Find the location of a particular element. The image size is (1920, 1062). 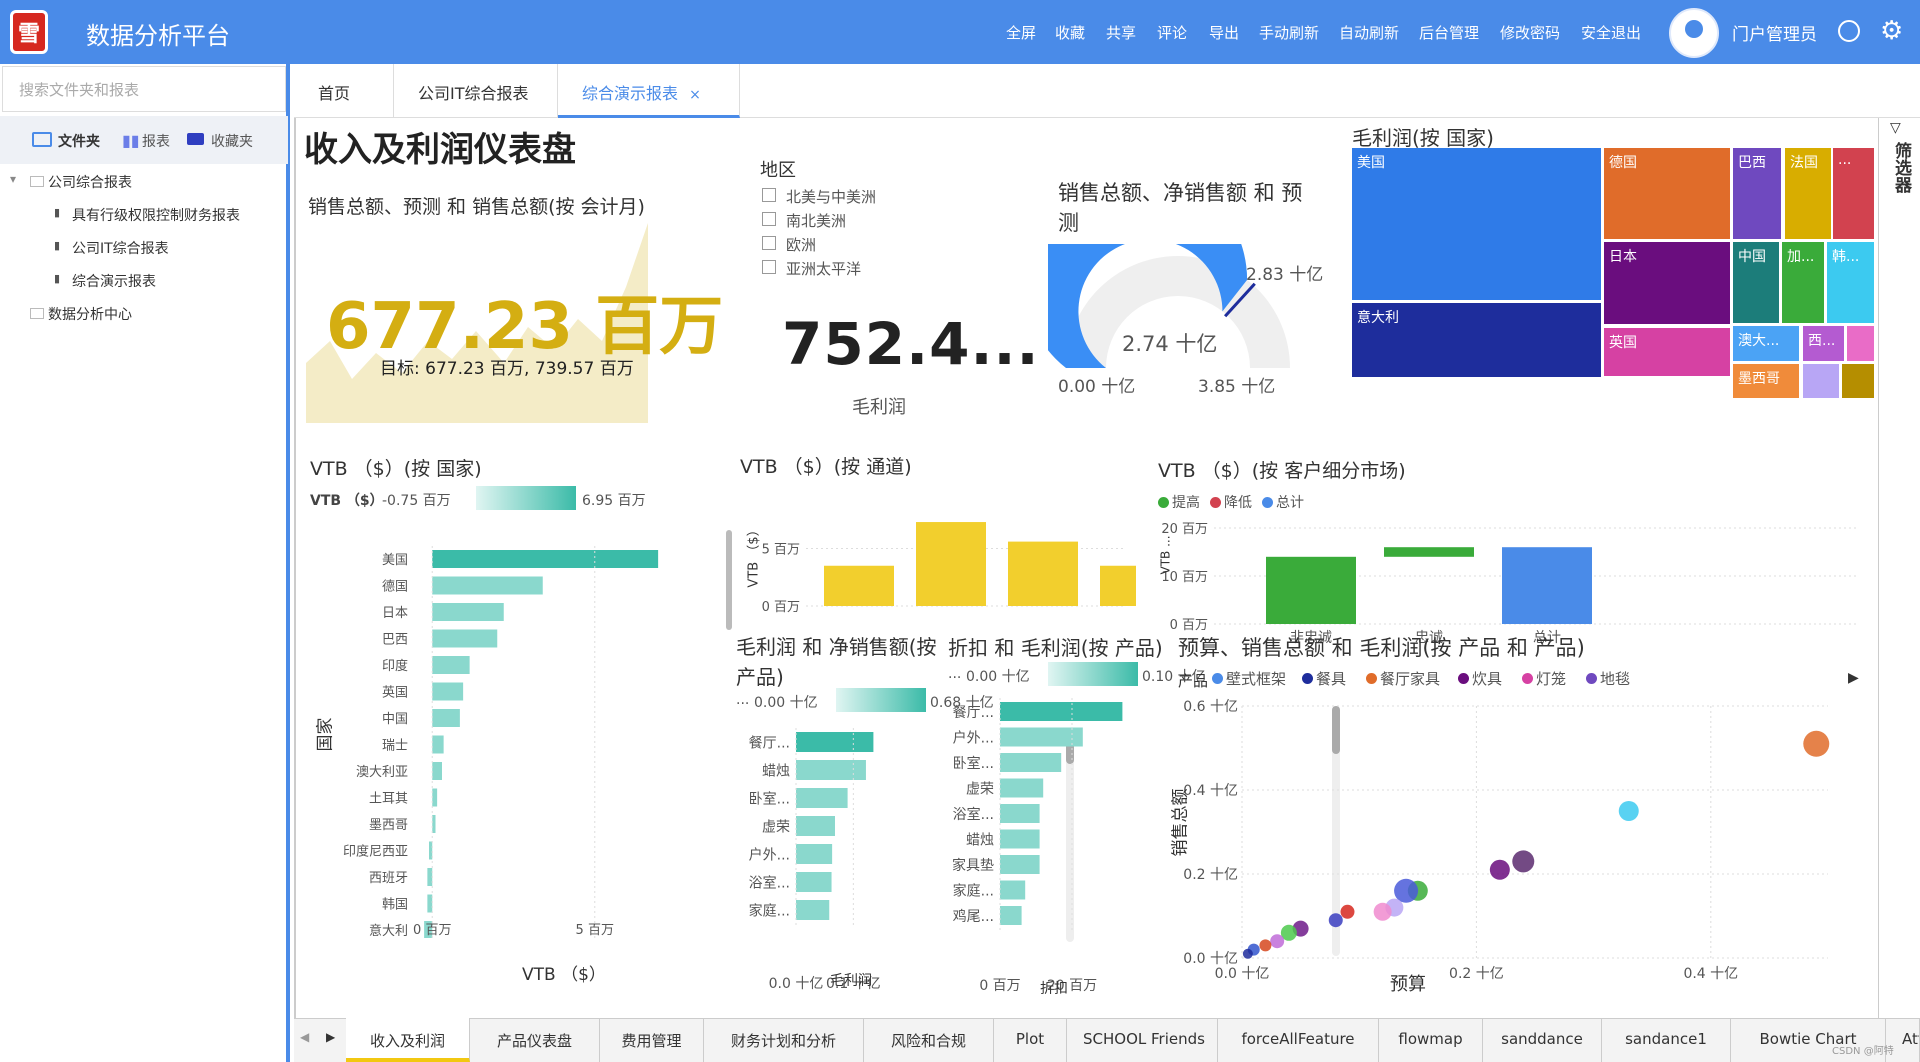

treemap-tile: 墨西哥 is located at coordinates (1766, 381).